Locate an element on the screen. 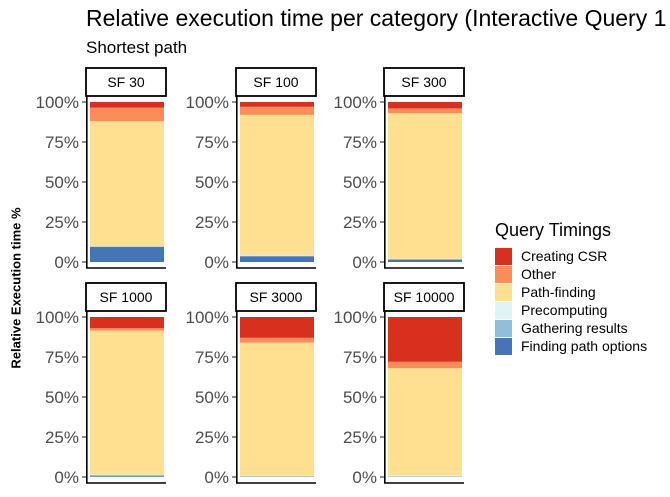  facet-panel: SF 3000 0% 25% 50% 75% 100% is located at coordinates (251, 384).